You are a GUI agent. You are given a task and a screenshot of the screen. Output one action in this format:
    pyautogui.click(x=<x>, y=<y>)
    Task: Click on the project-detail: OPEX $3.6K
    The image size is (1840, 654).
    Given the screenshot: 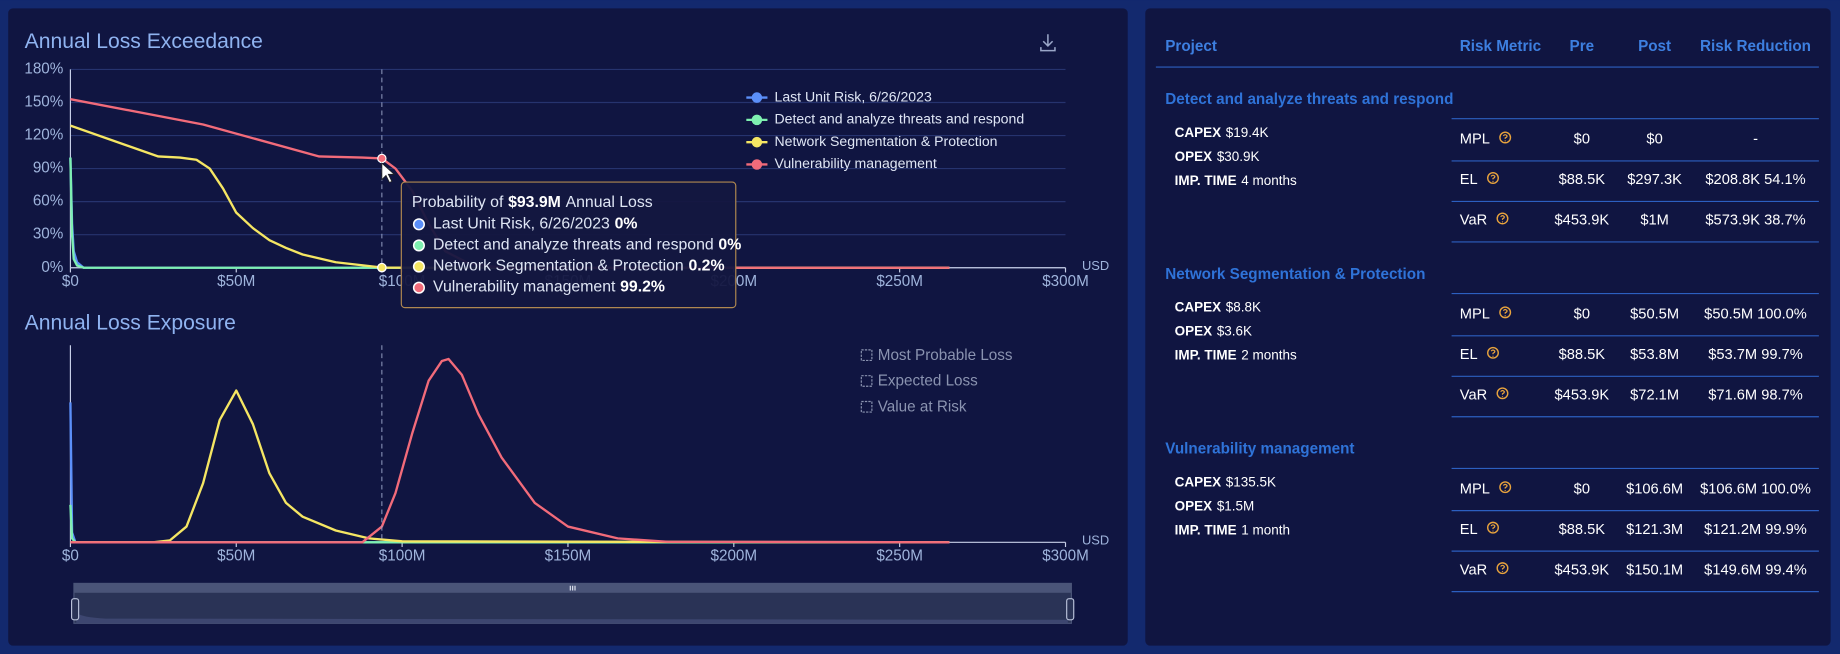 What is the action you would take?
    pyautogui.click(x=1213, y=330)
    